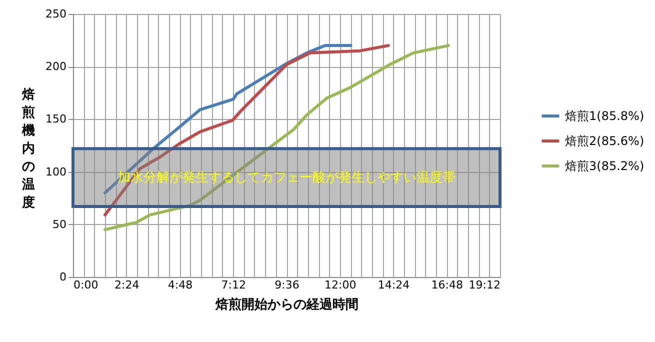 This screenshot has height=342, width=655. Describe the element at coordinates (28, 148) in the screenshot. I see `y-axis-title: 焙煎機内の温度` at that location.